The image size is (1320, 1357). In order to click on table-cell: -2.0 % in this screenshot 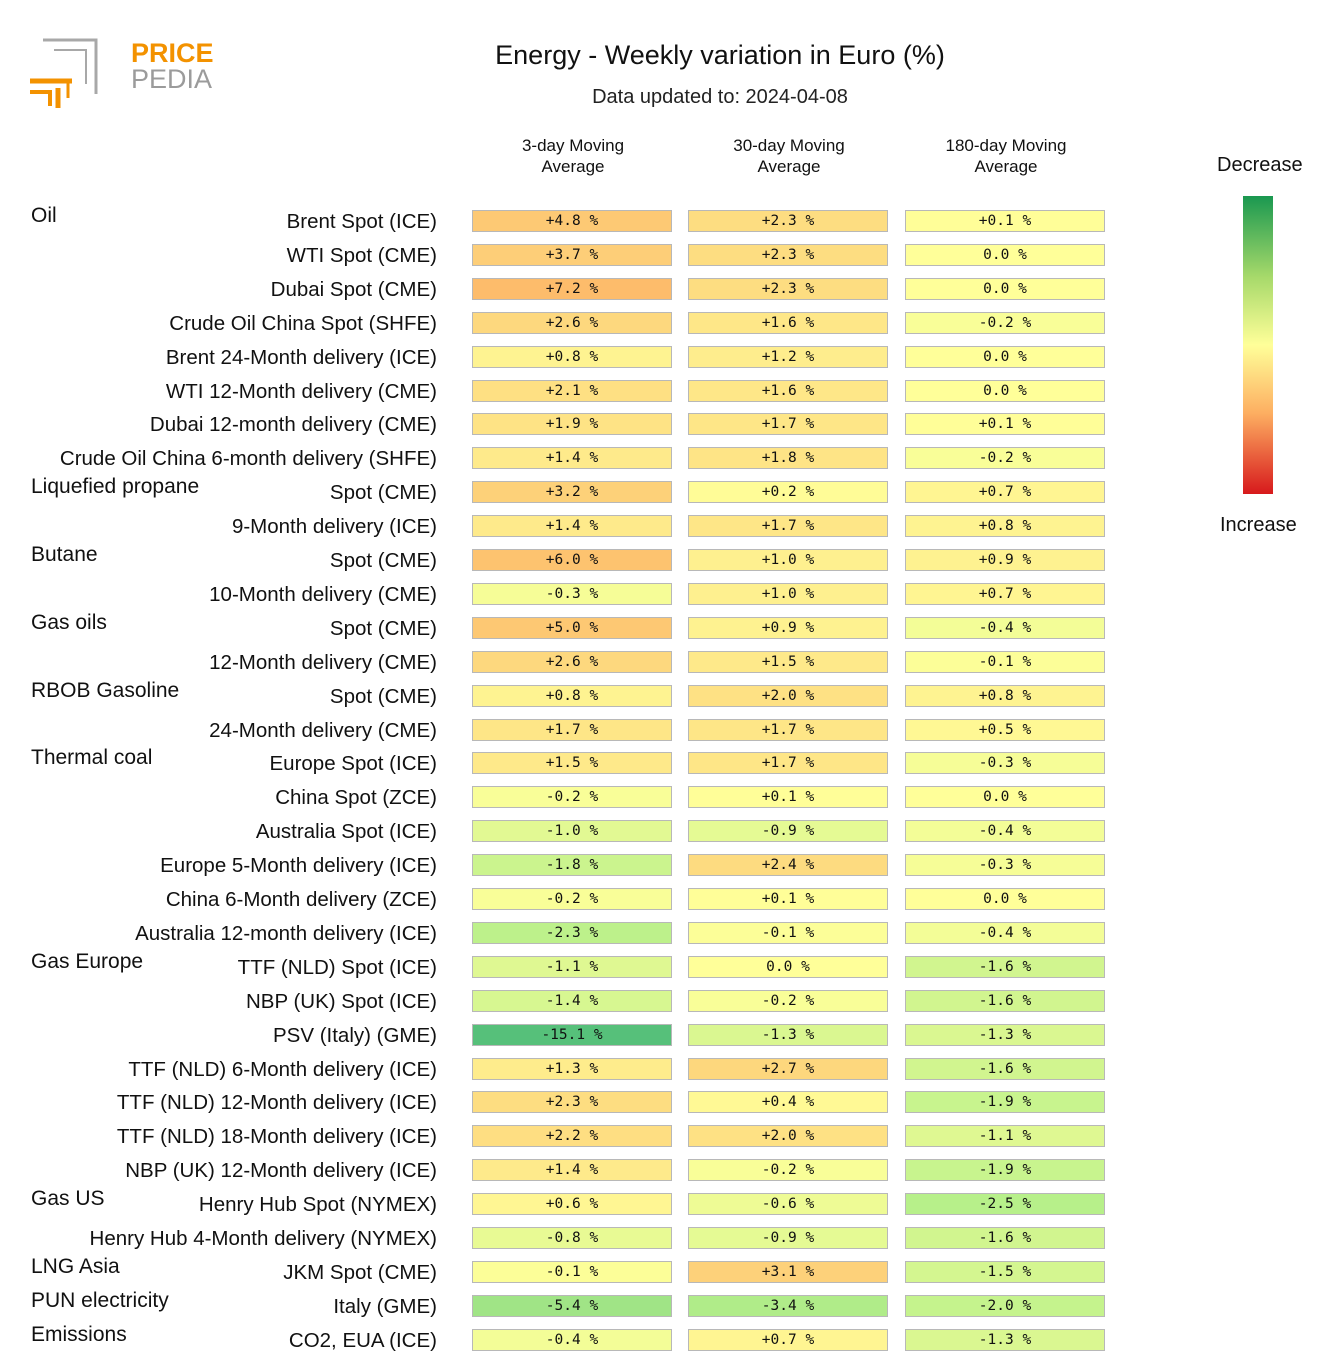, I will do `click(1005, 1305)`.